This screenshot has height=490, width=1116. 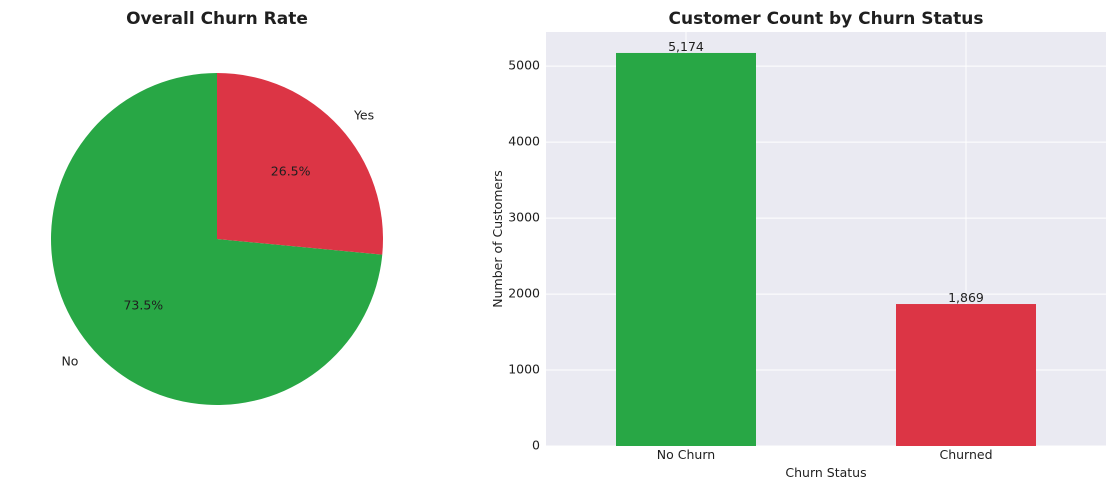 I want to click on pie-pct-label: 26.5%, so click(x=291, y=170).